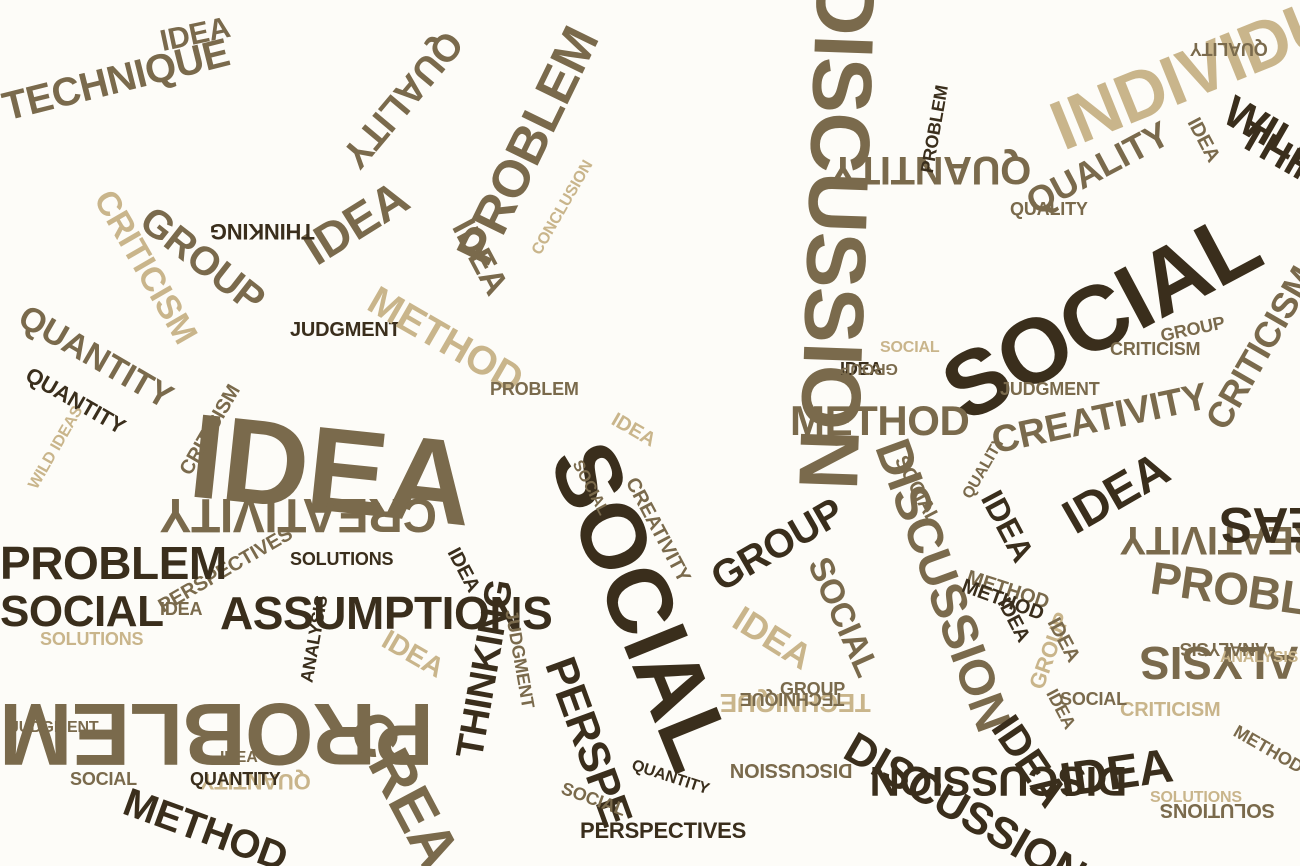 This screenshot has width=1300, height=866. Describe the element at coordinates (663, 830) in the screenshot. I see `word-perspectives: PERSPECTIVES` at that location.